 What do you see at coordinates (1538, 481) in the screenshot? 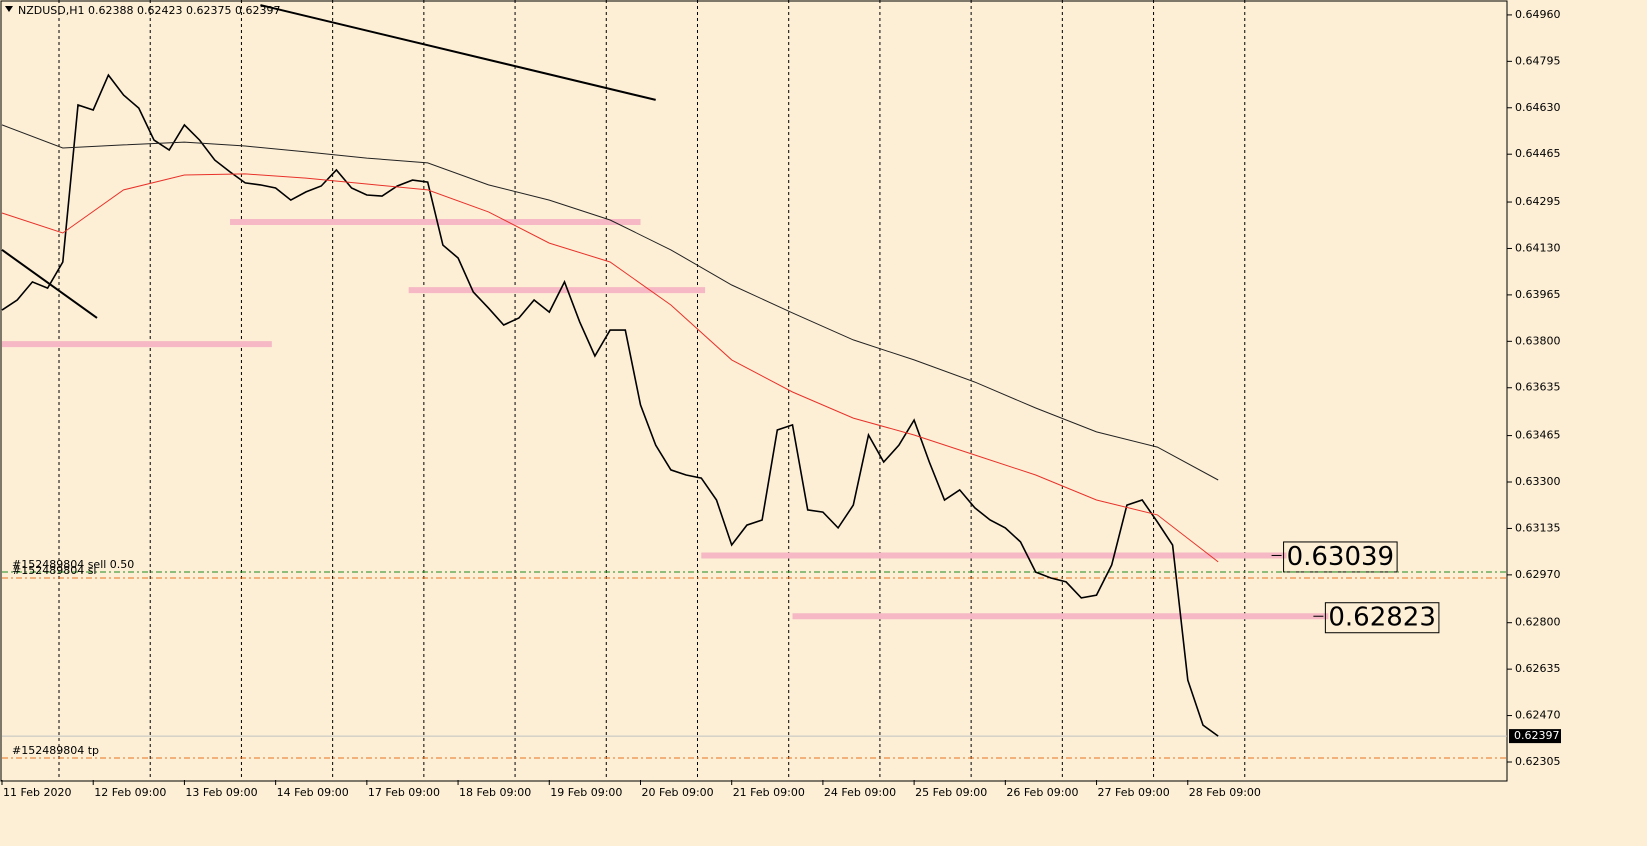
I see `y-tick-label: 0.63300` at bounding box center [1538, 481].